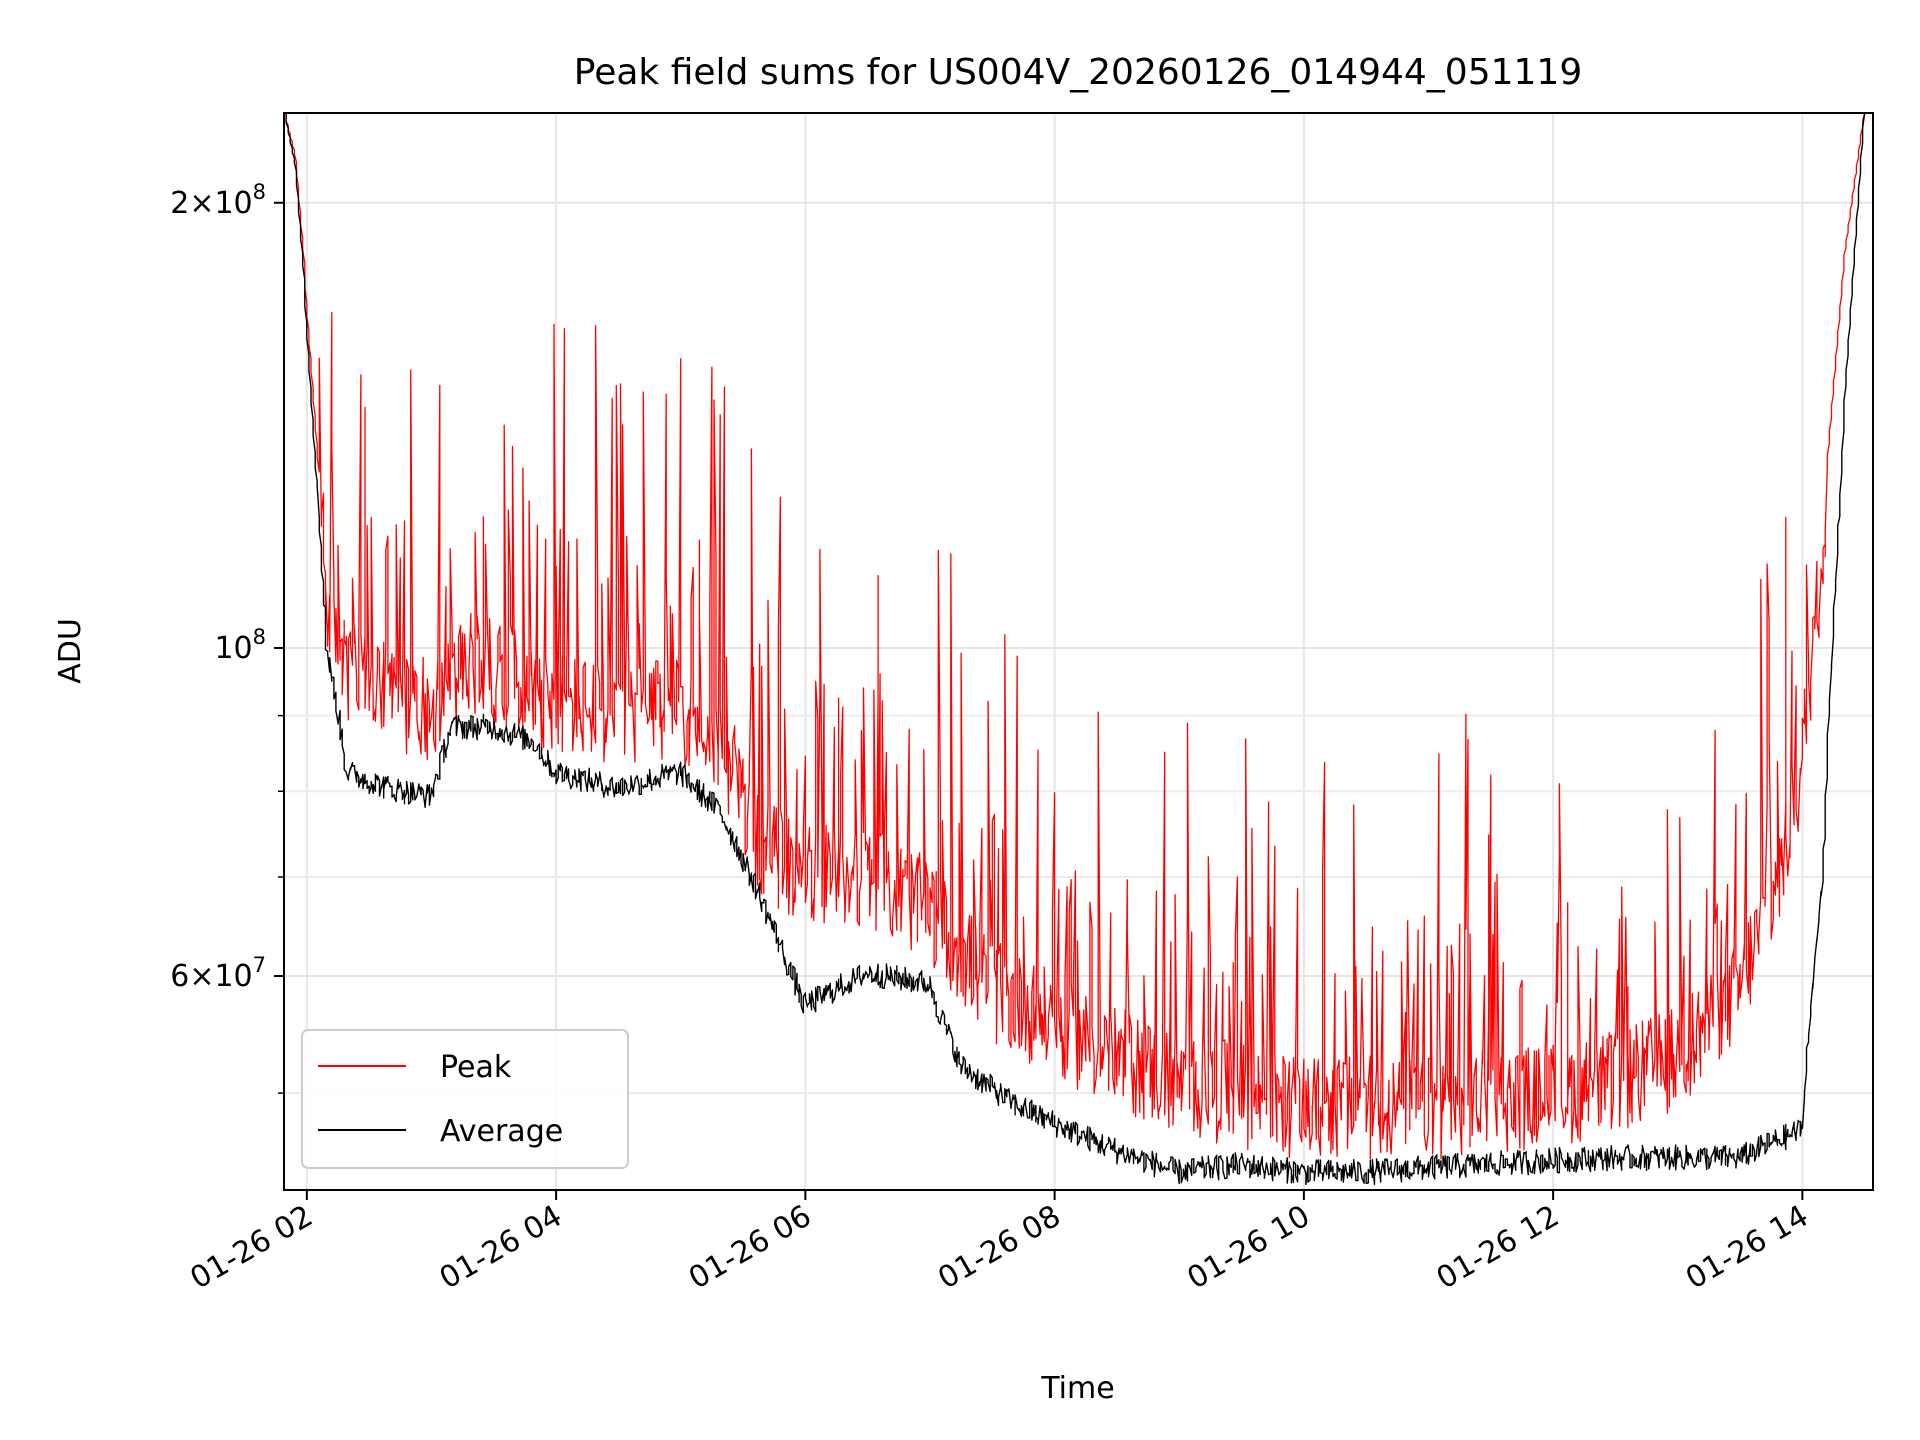  I want to click on legend-box, so click(465, 1099).